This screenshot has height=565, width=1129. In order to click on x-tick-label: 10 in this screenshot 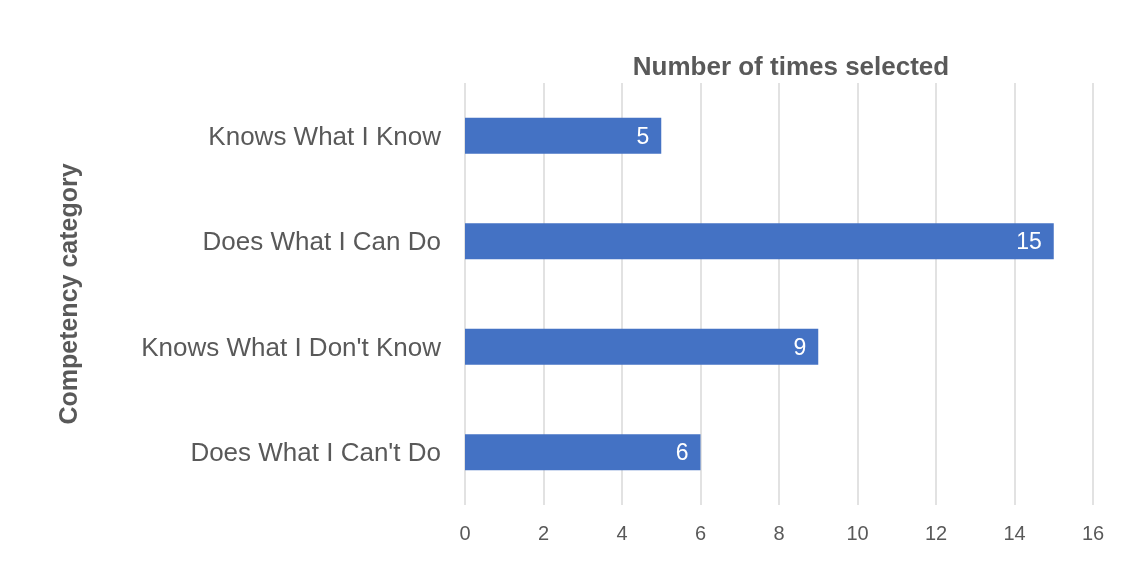, I will do `click(857, 533)`.